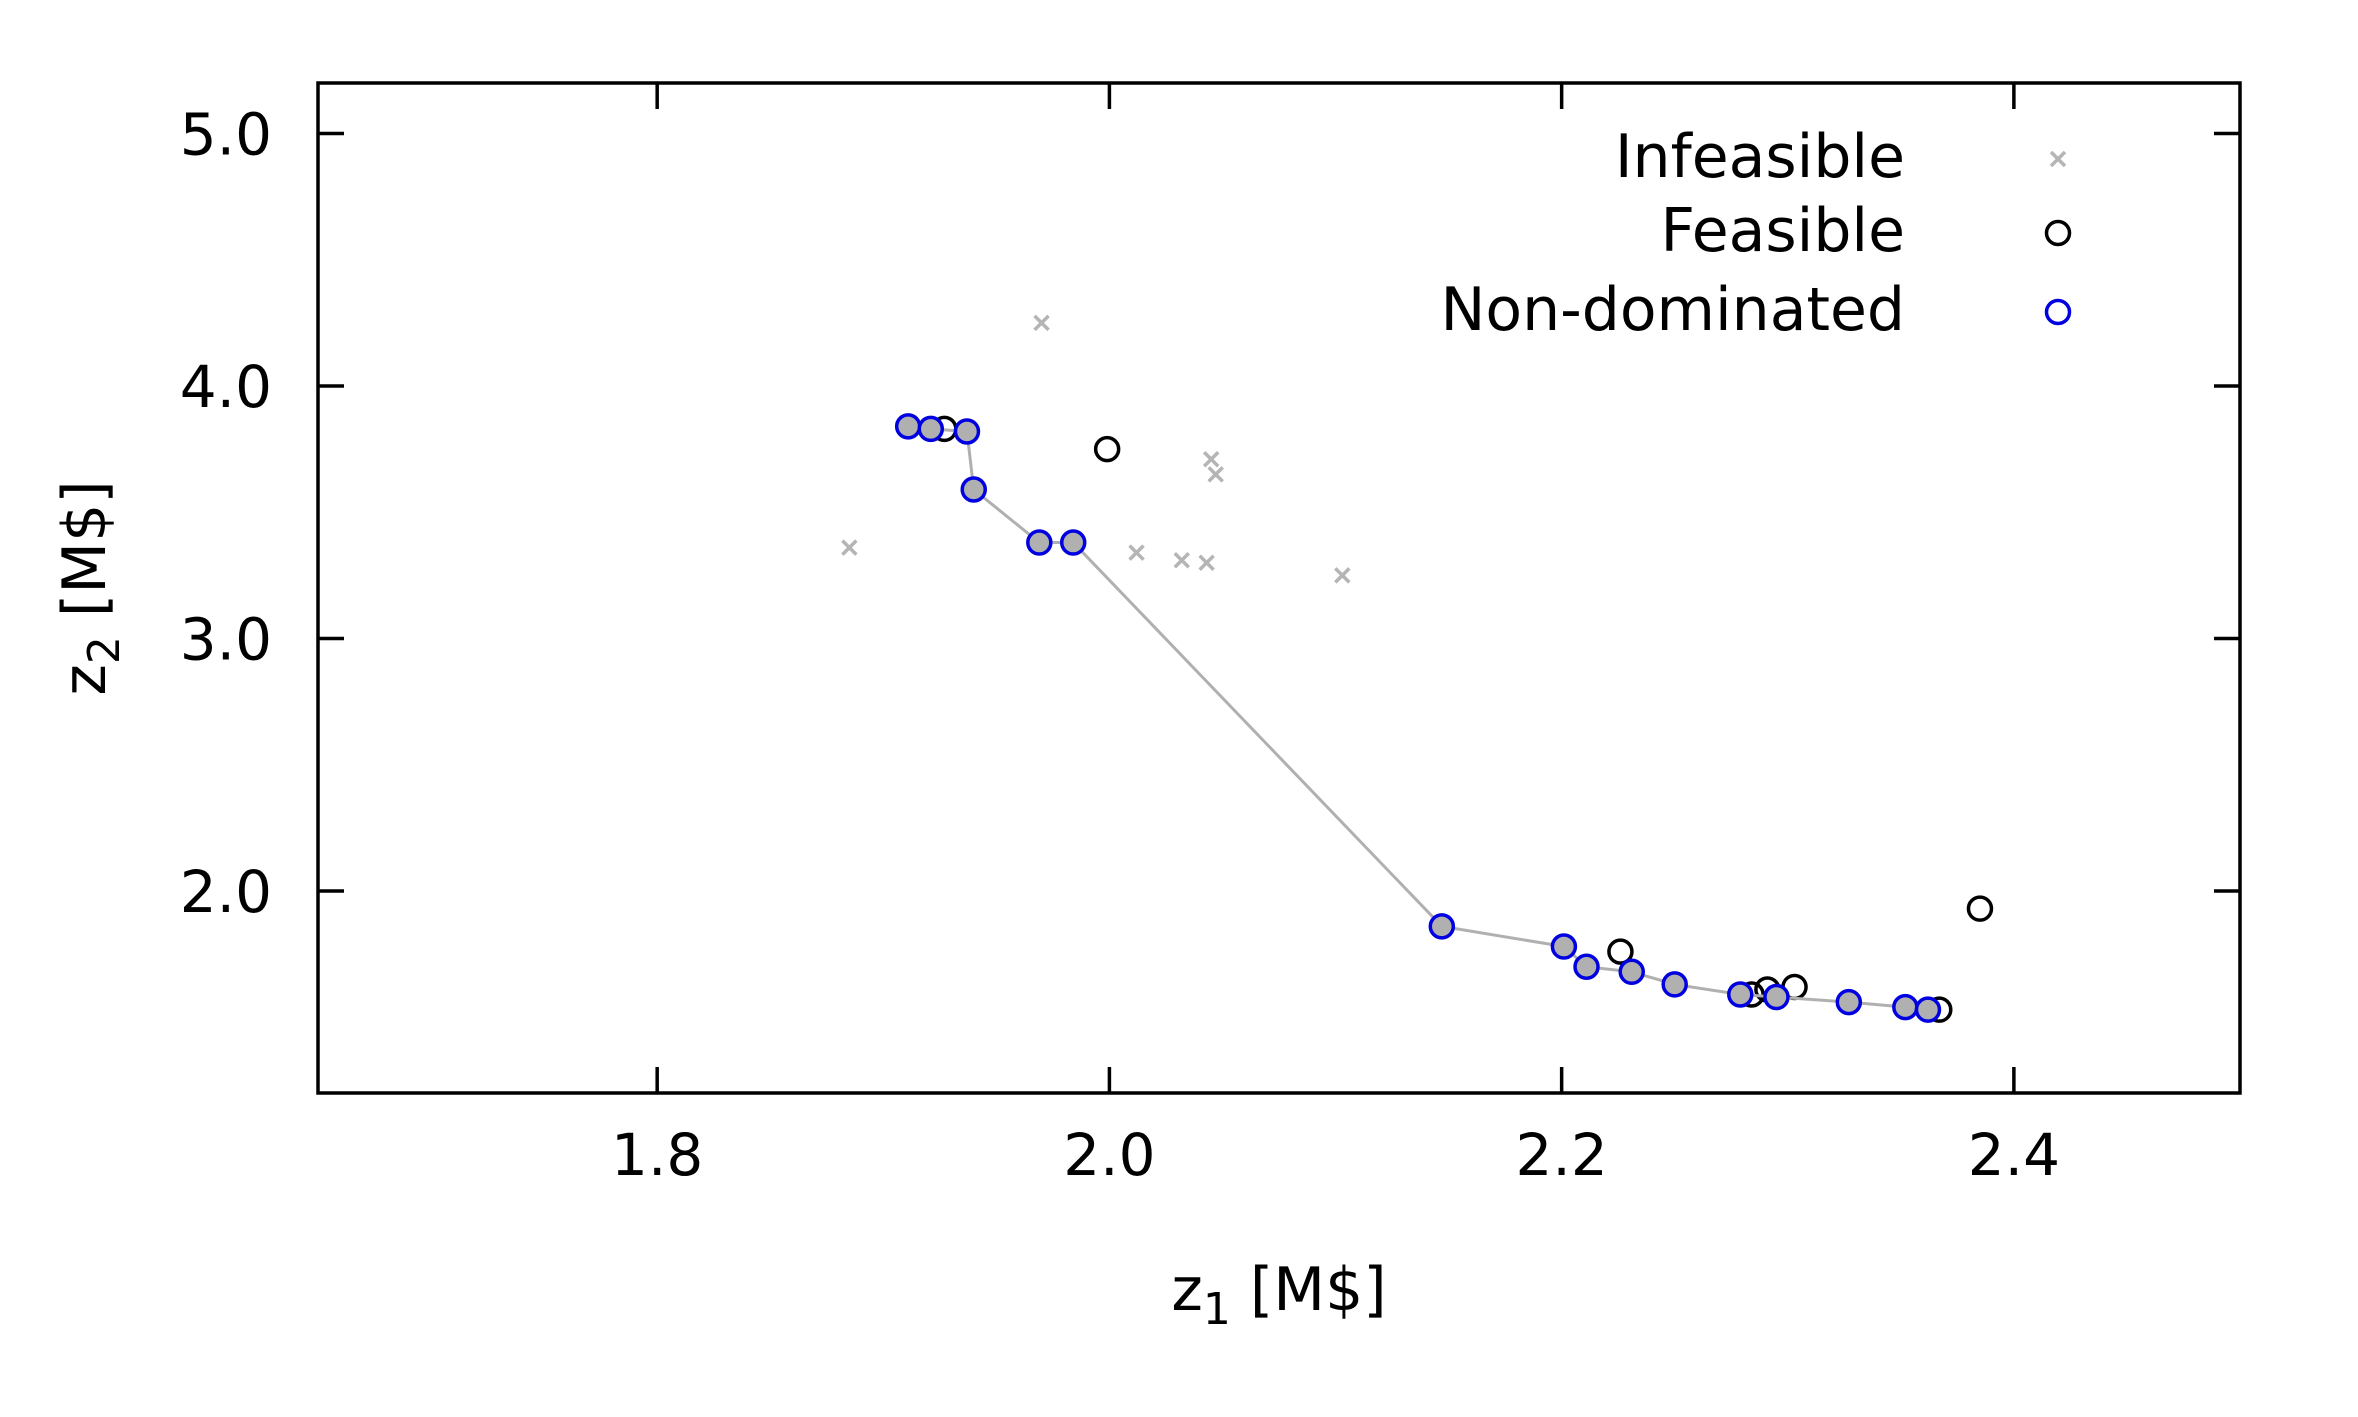 Image resolution: width=2358 pixels, height=1417 pixels. I want to click on series-infeasible, so click(1096, 449).